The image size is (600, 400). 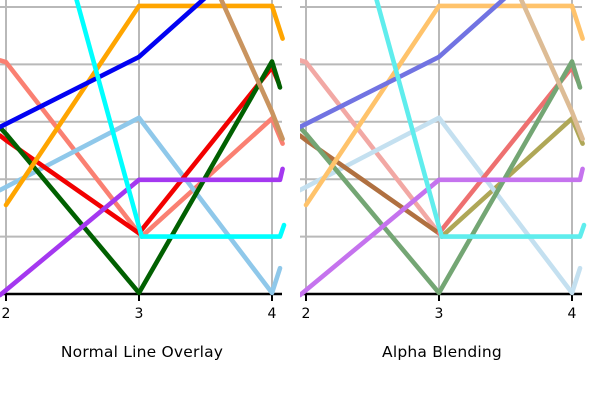 I want to click on panel-title-normal: Normal Line Overlay, so click(x=142, y=352).